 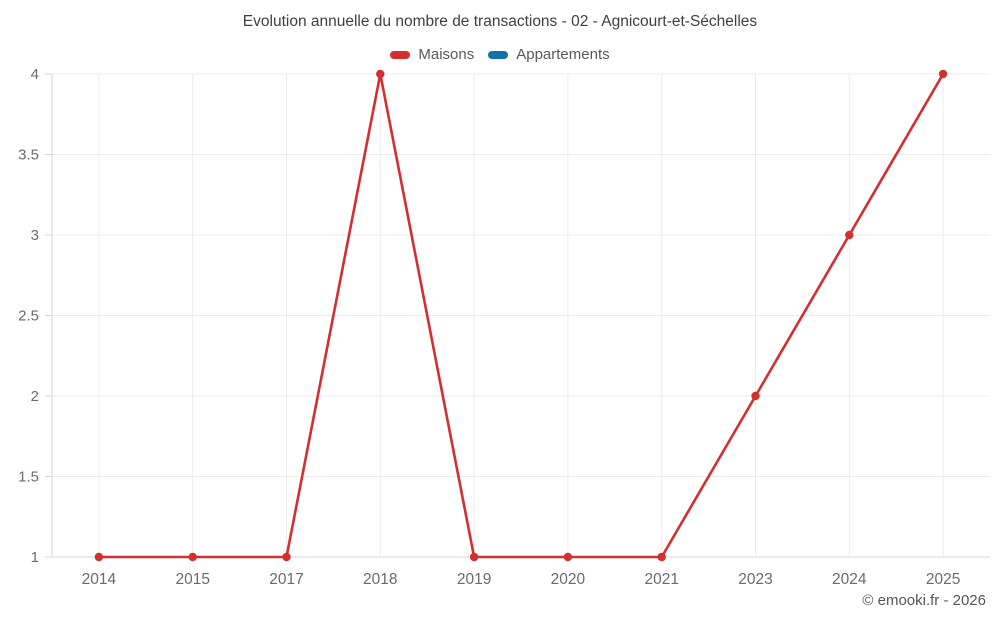 I want to click on x-axis-label: 2018, so click(x=380, y=579).